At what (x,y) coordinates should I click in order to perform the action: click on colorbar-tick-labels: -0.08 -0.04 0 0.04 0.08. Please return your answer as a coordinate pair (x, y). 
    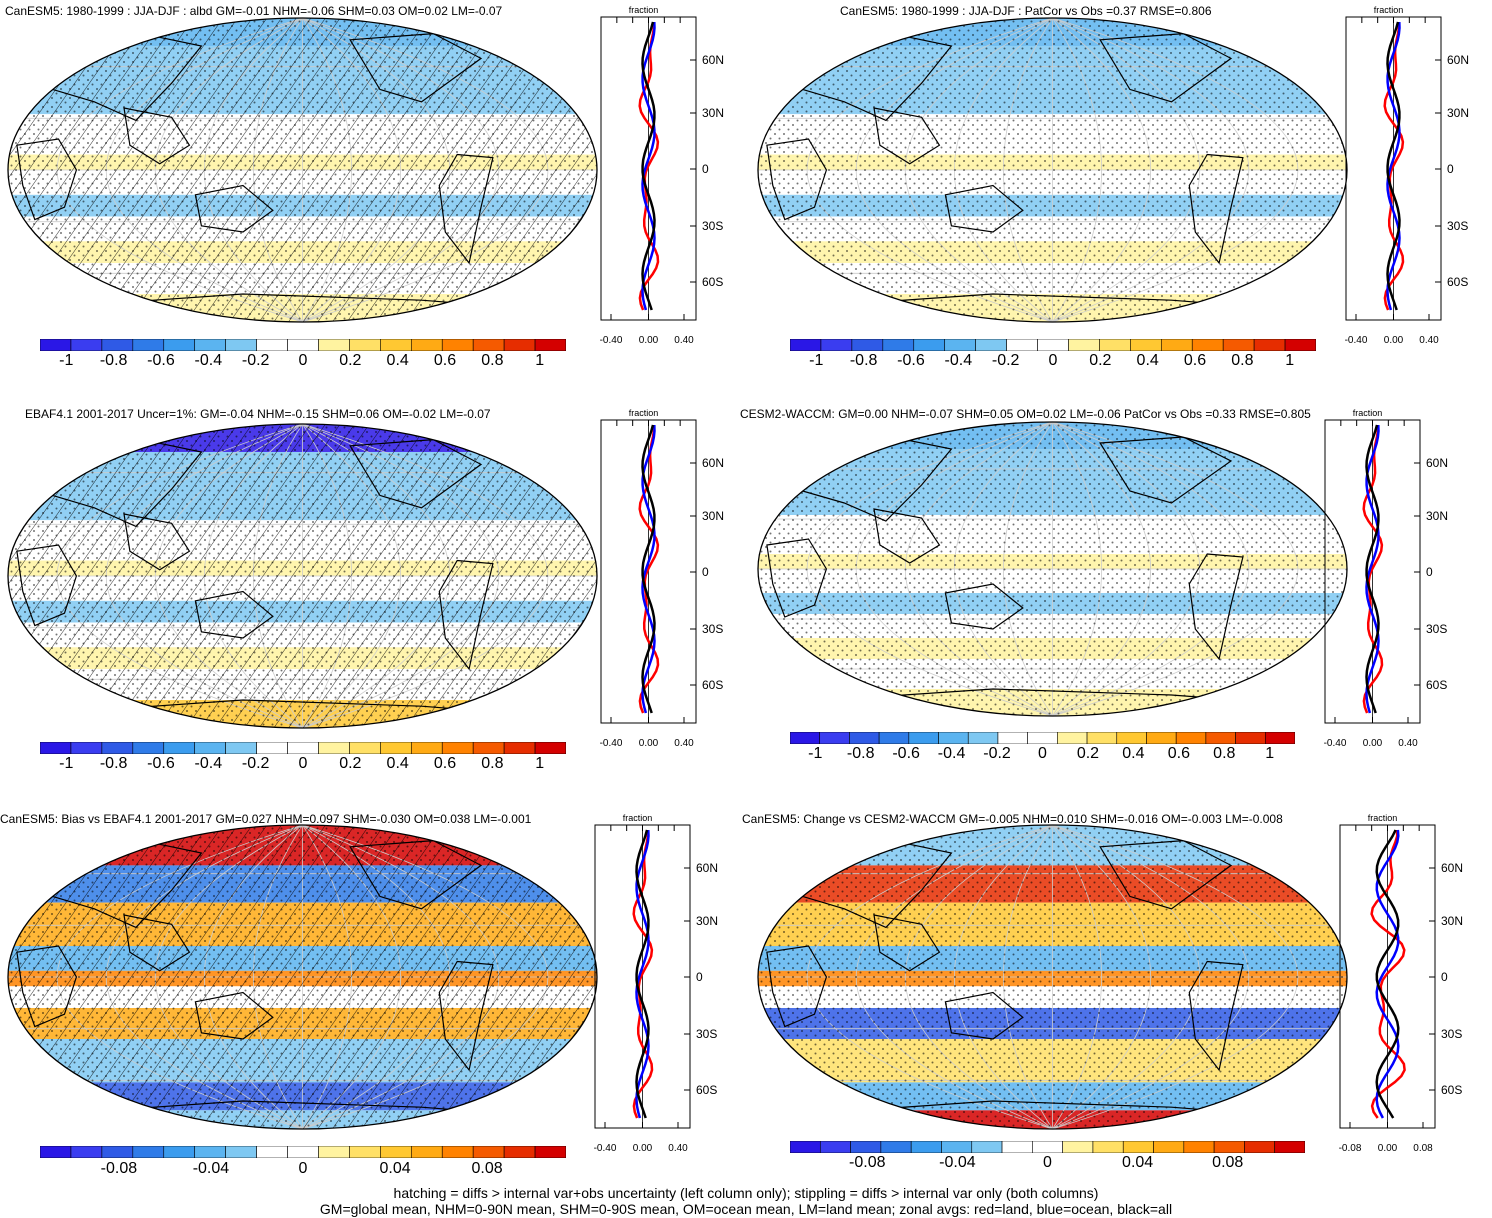
    Looking at the image, I should click on (1047, 1165).